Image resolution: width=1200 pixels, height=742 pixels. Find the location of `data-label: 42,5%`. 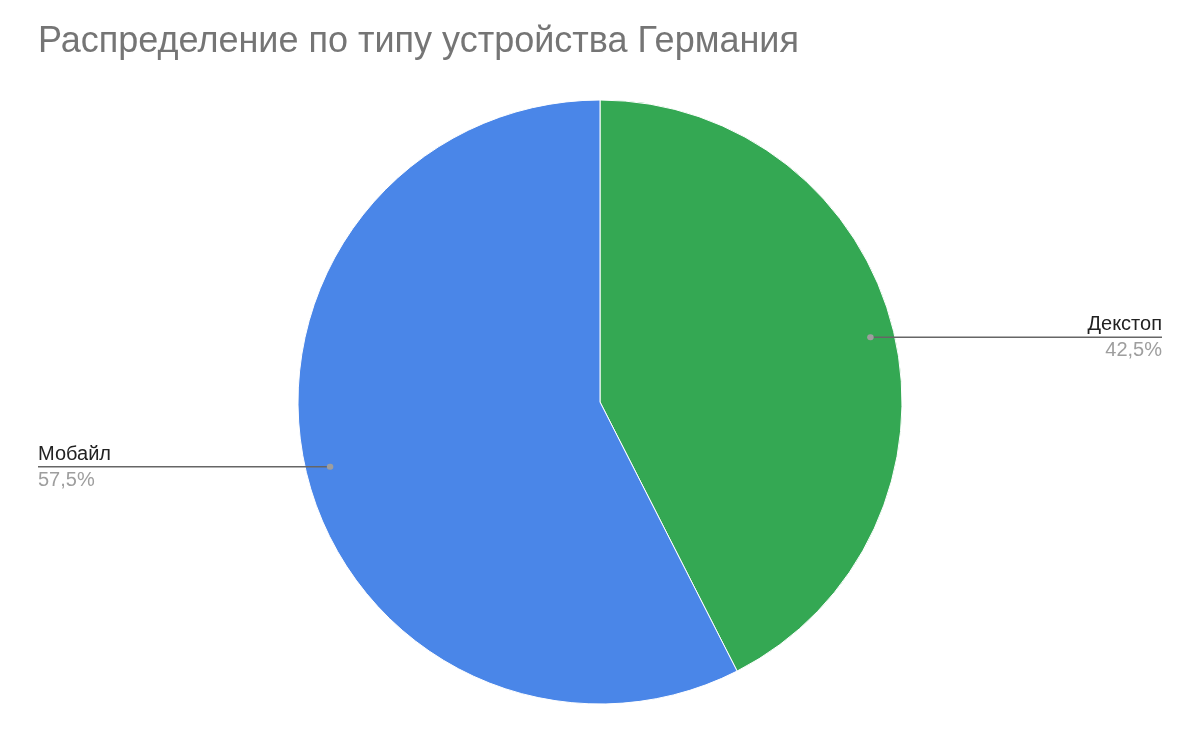

data-label: 42,5% is located at coordinates (1134, 349).